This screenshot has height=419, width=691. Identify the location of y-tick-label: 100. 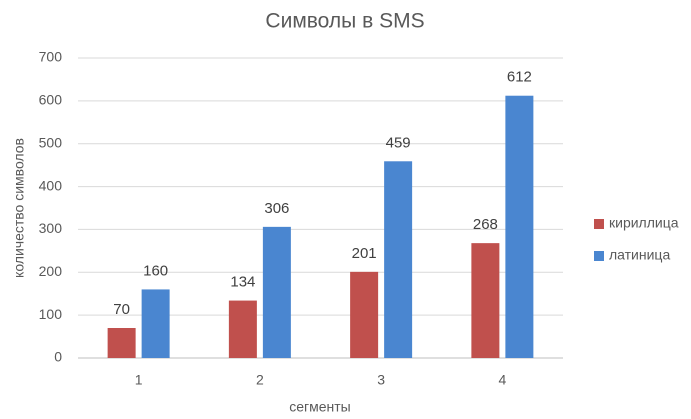
(51, 314).